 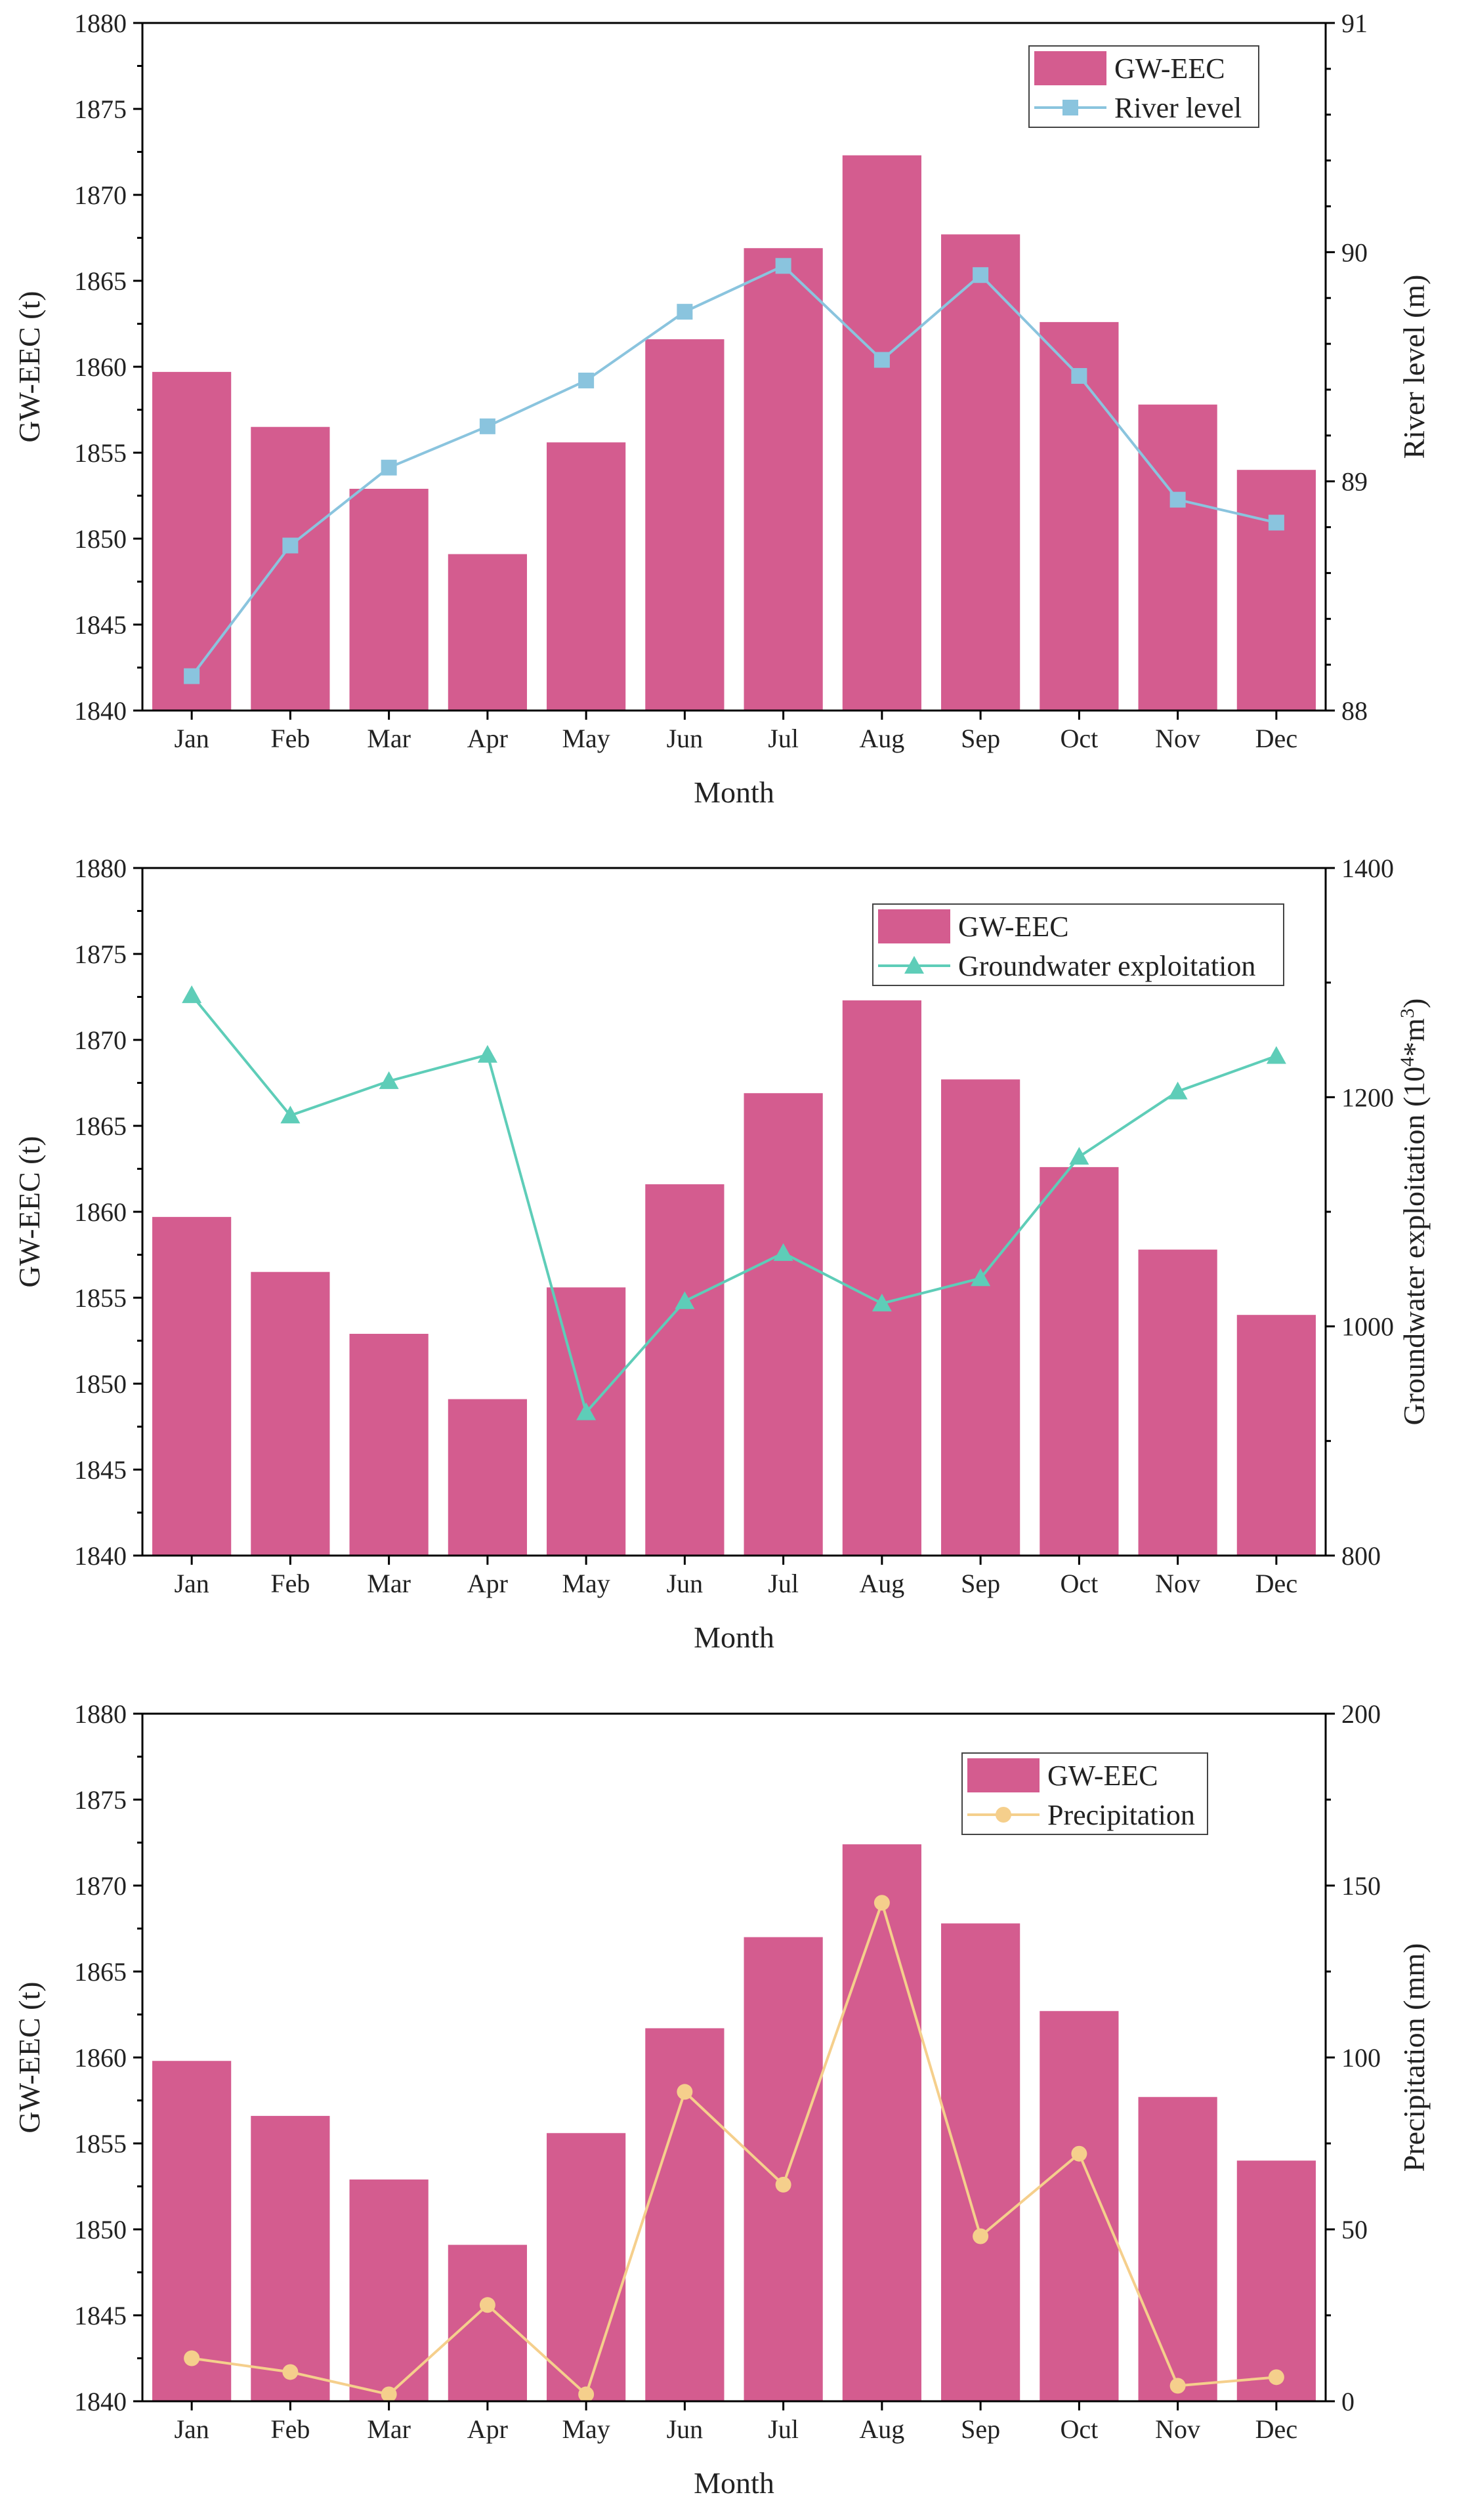 What do you see at coordinates (881, 433) in the screenshot?
I see `bar-aug` at bounding box center [881, 433].